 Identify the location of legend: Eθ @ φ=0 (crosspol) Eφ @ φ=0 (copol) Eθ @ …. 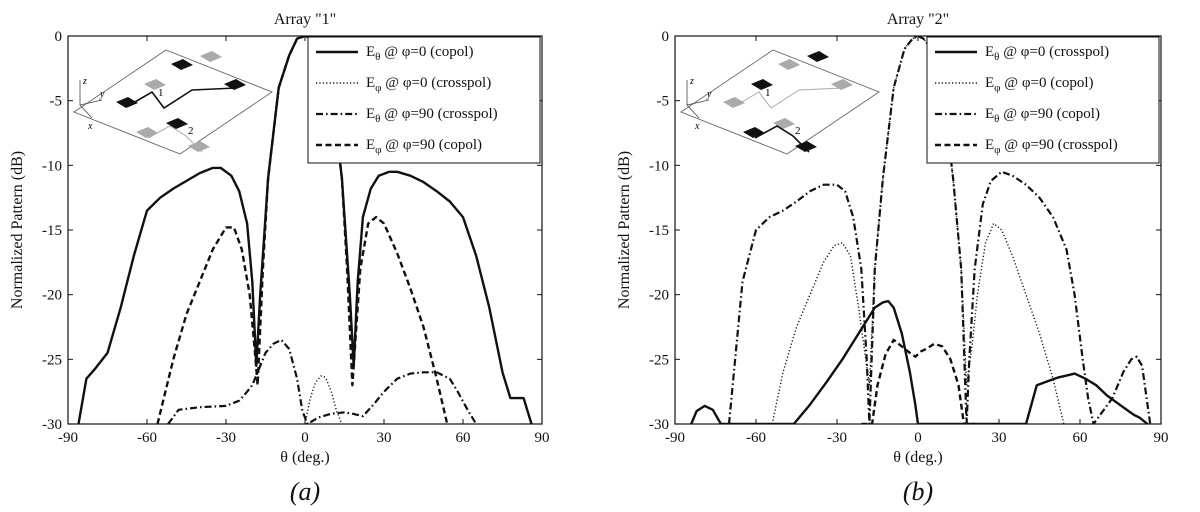
(1043, 100).